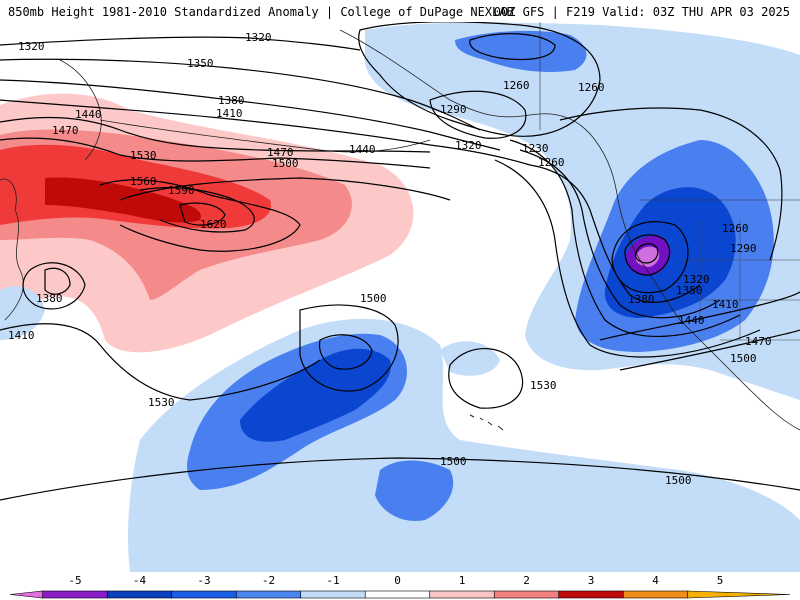 The image size is (800, 600). Describe the element at coordinates (655, 580) in the screenshot. I see `colorbar-tick-label: 4` at that location.